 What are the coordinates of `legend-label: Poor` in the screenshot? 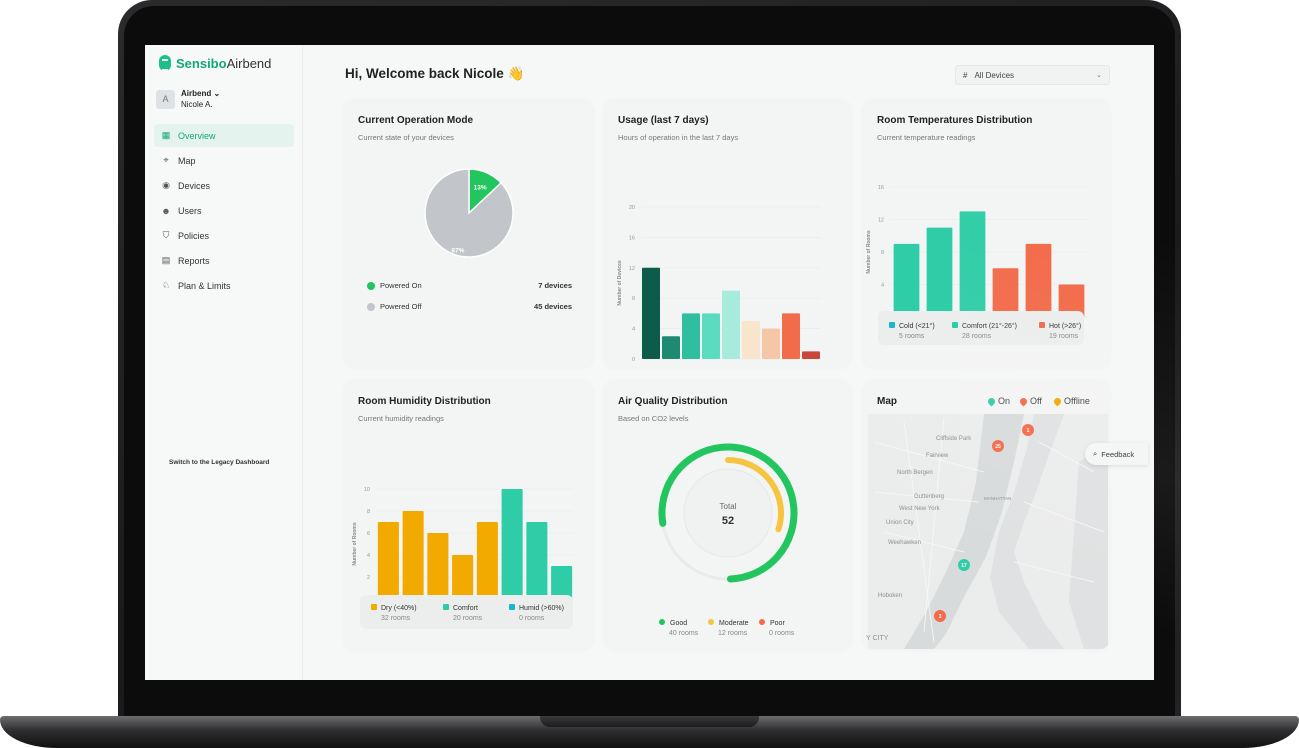 It's located at (777, 623).